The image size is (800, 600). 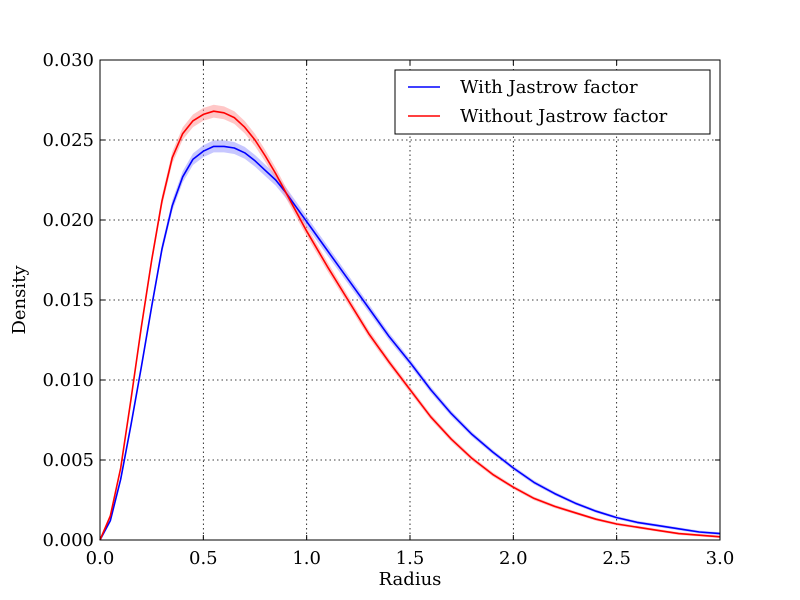 I want to click on x-tick-label: 1.0, so click(x=306, y=558).